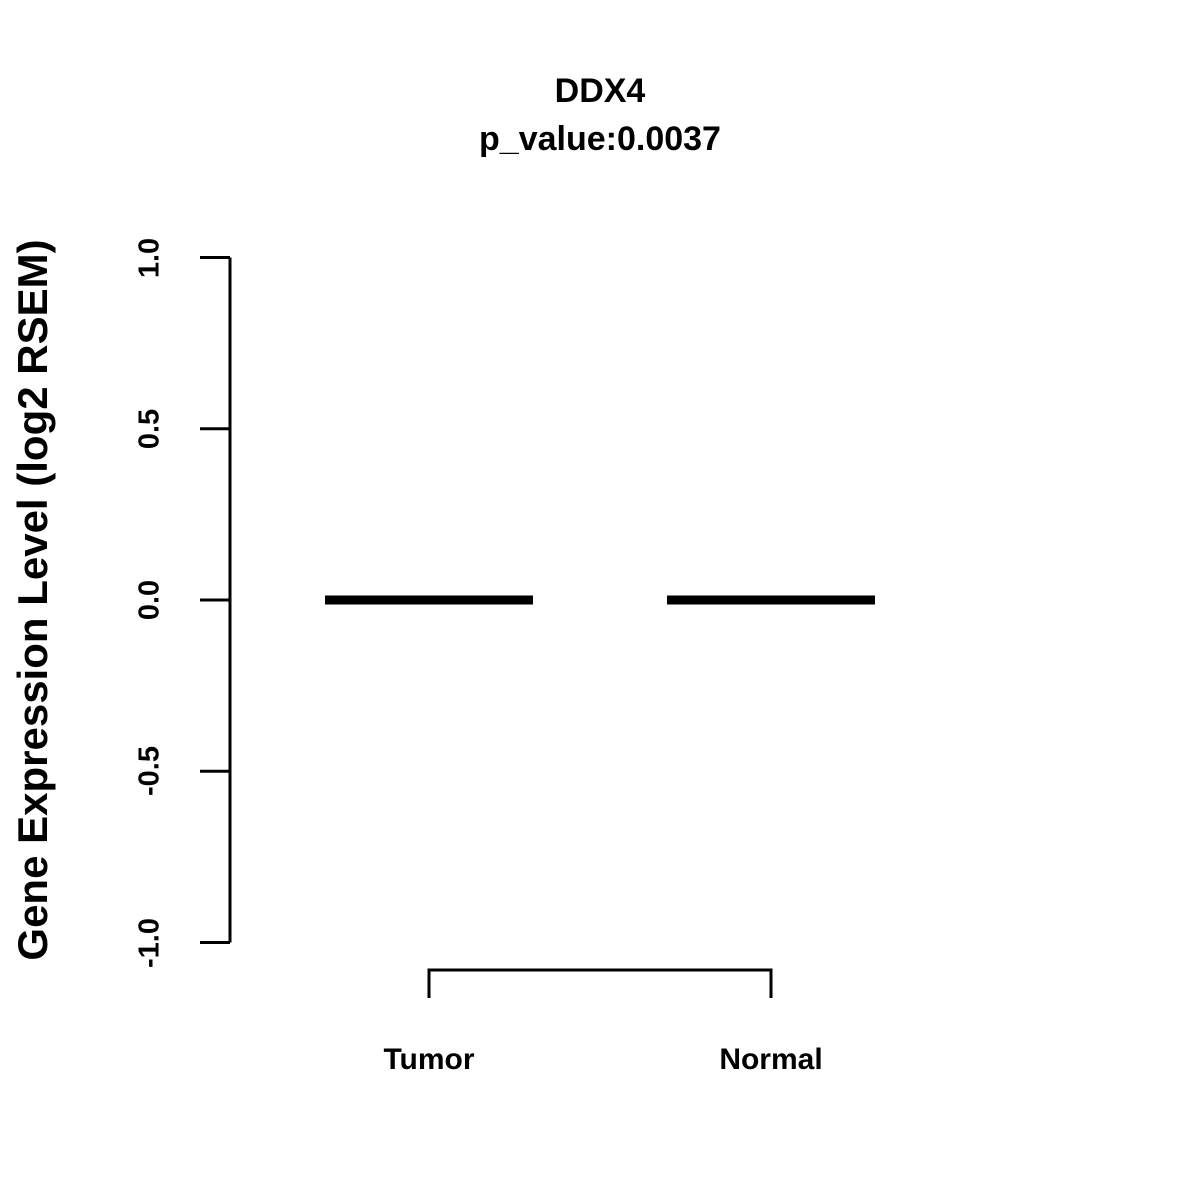 This screenshot has height=1200, width=1200. What do you see at coordinates (771, 1059) in the screenshot?
I see `category-label-normal: Normal` at bounding box center [771, 1059].